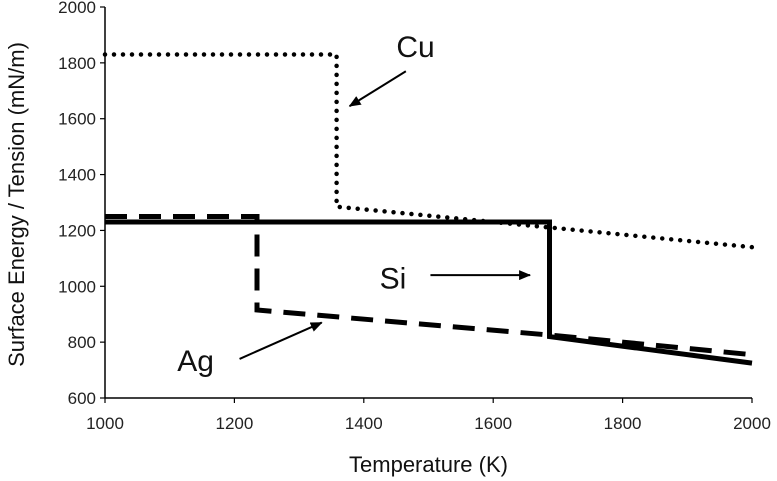  Describe the element at coordinates (281, 340) in the screenshot. I see `annotation-arrow-ag` at that location.